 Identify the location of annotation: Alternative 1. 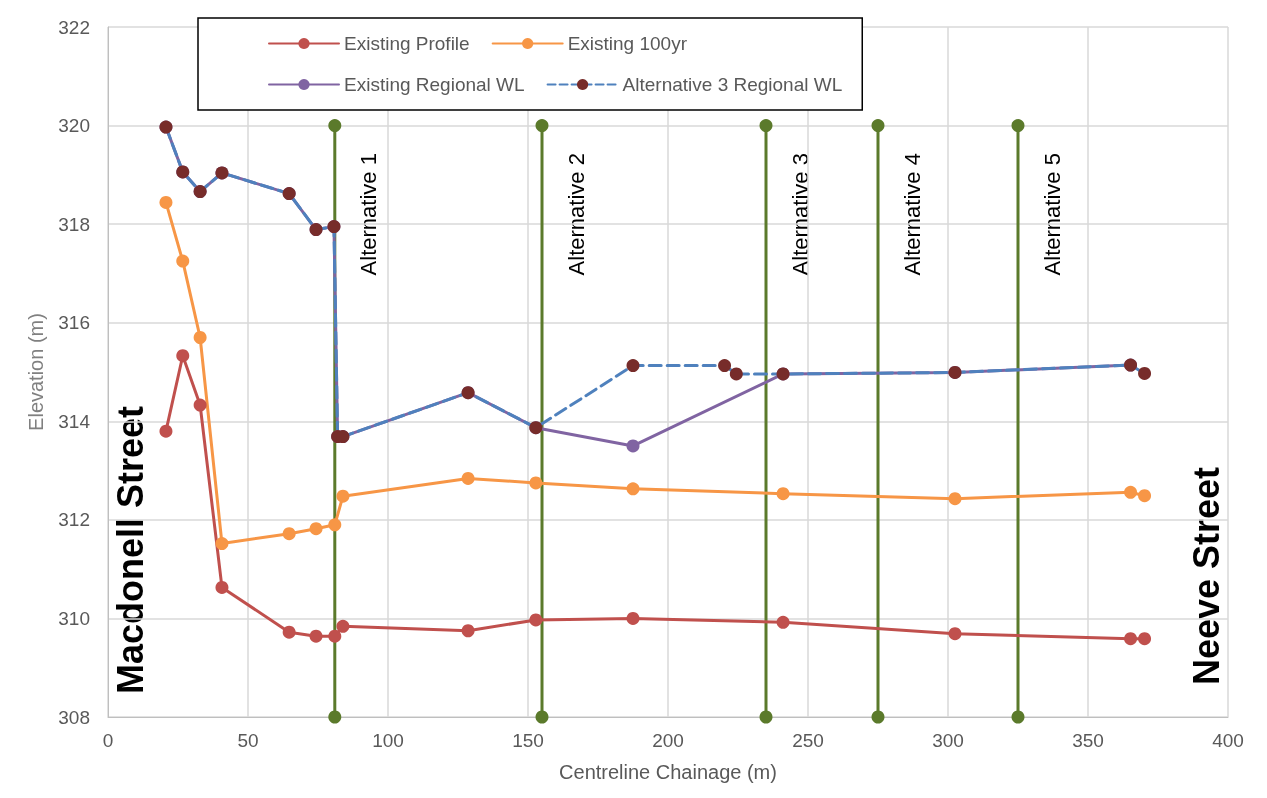
(369, 214).